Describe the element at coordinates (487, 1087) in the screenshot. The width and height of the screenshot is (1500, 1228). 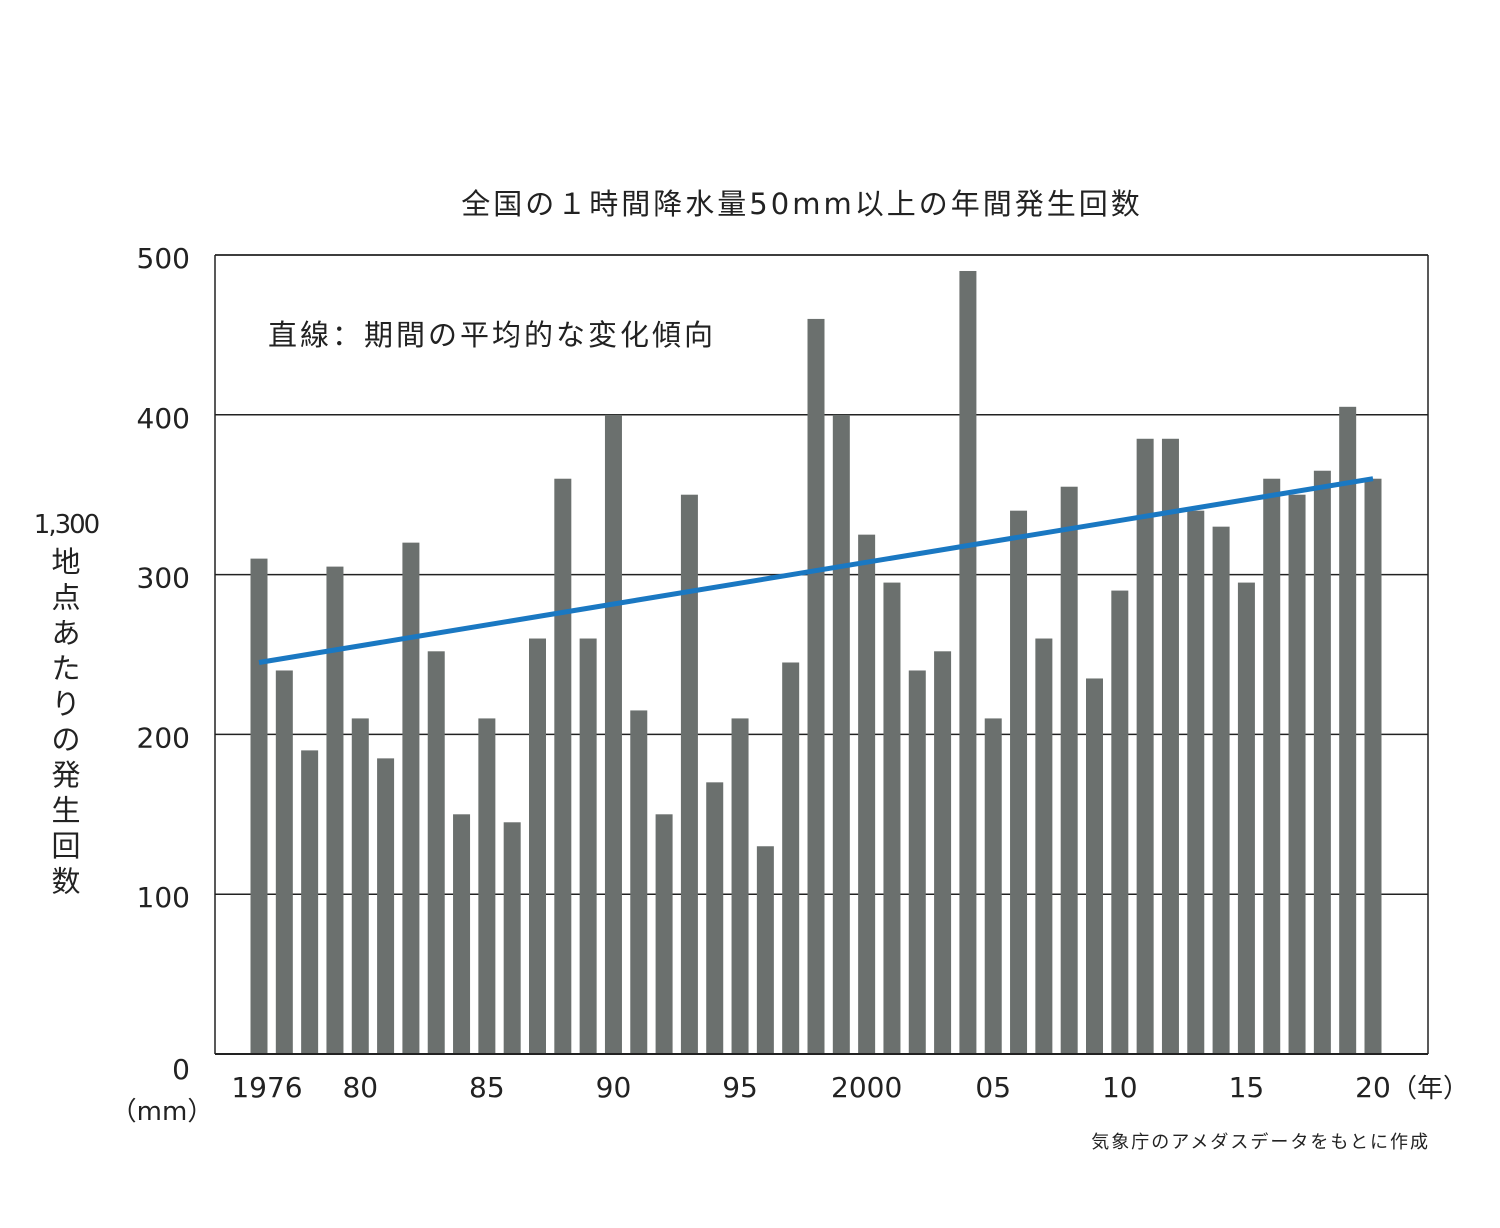
I see `x-tick-label: 85` at that location.